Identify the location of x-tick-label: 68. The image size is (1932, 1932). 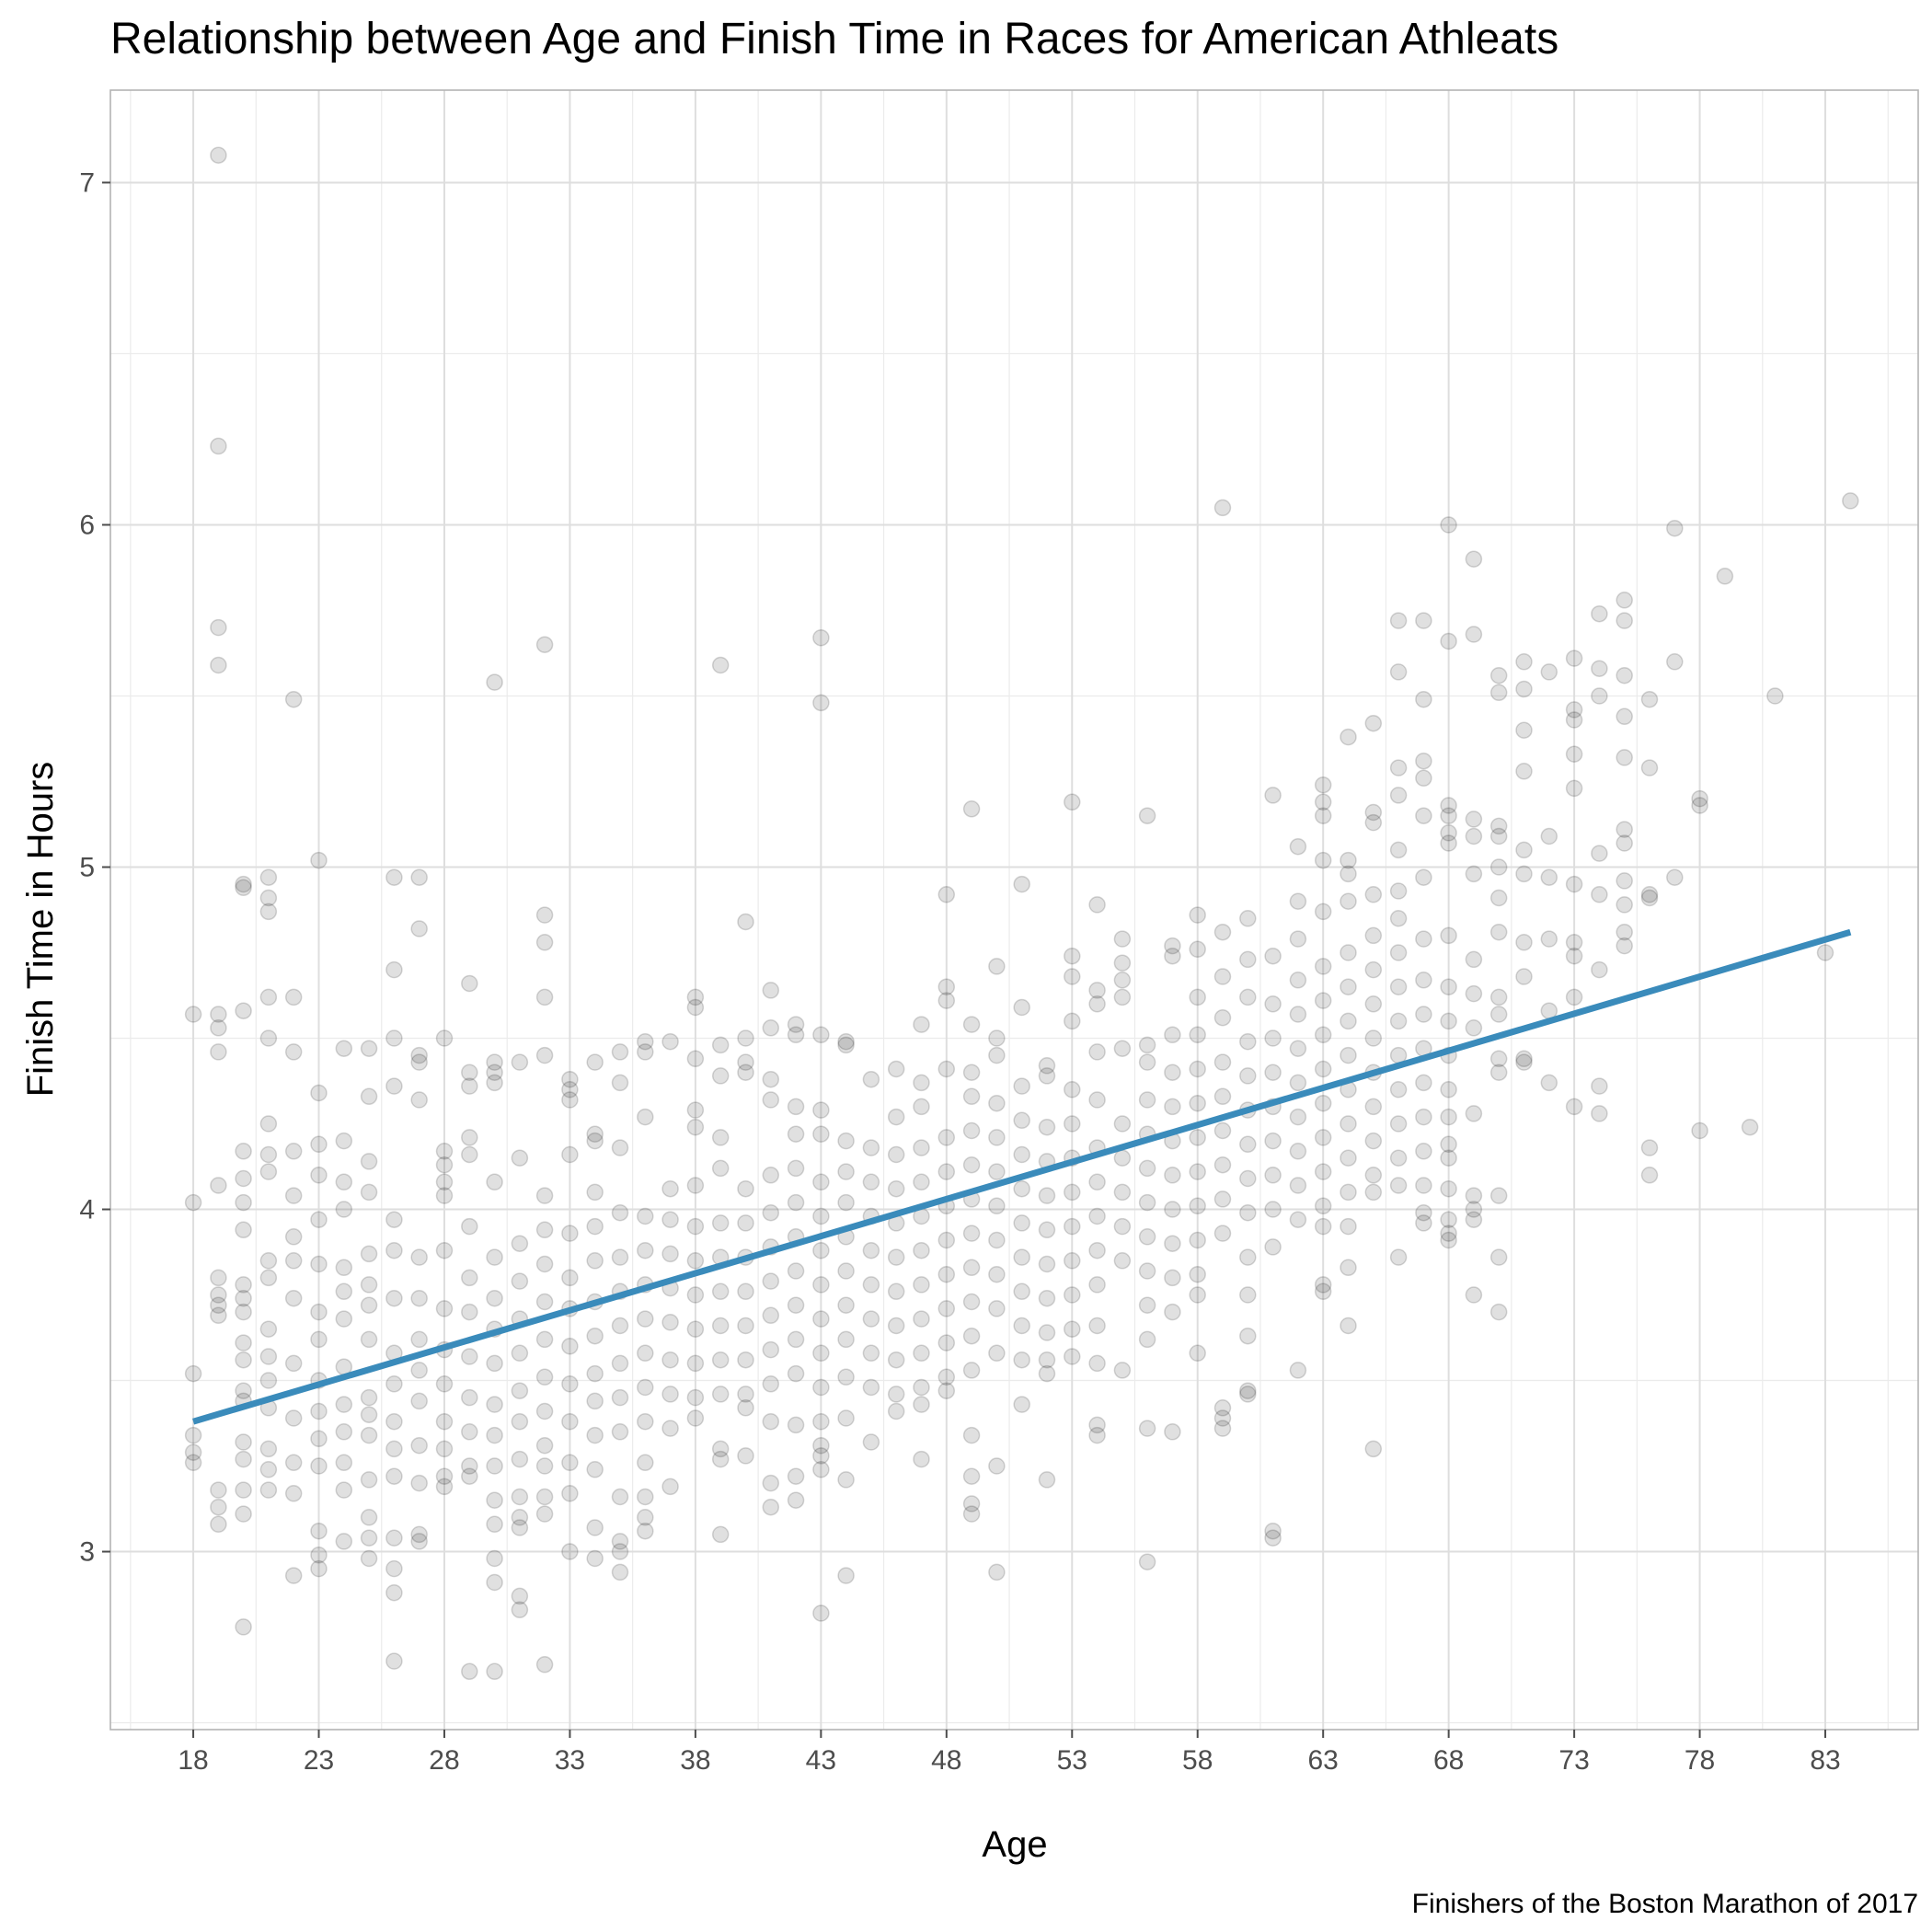
(1448, 1760).